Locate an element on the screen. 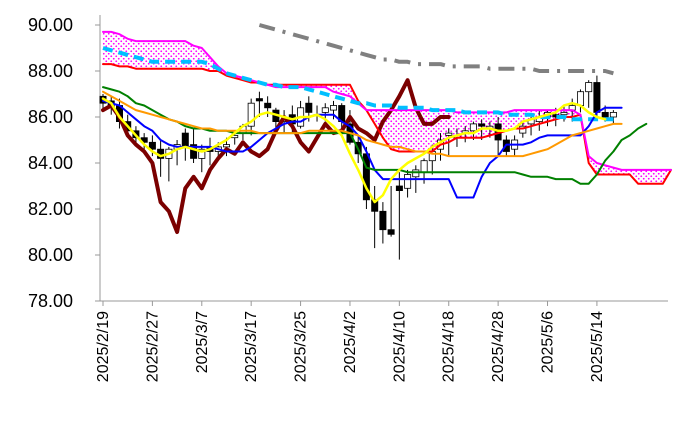 This screenshot has width=673, height=438. x-tick-label: 2025/4/18 is located at coordinates (449, 346).